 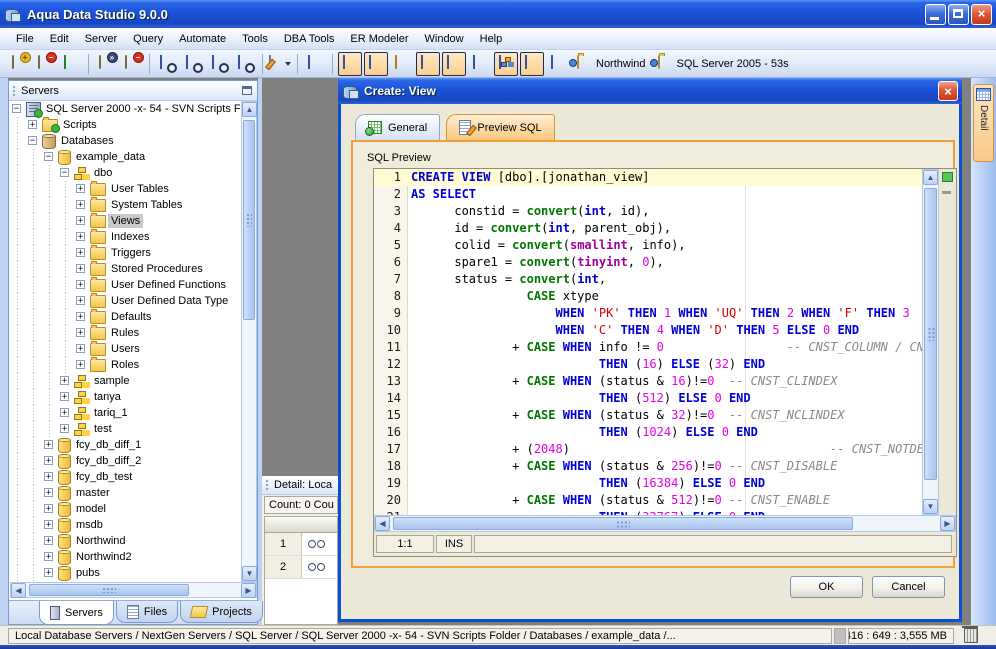 What do you see at coordinates (930, 177) in the screenshot?
I see `scroll-up-icon: ▲` at bounding box center [930, 177].